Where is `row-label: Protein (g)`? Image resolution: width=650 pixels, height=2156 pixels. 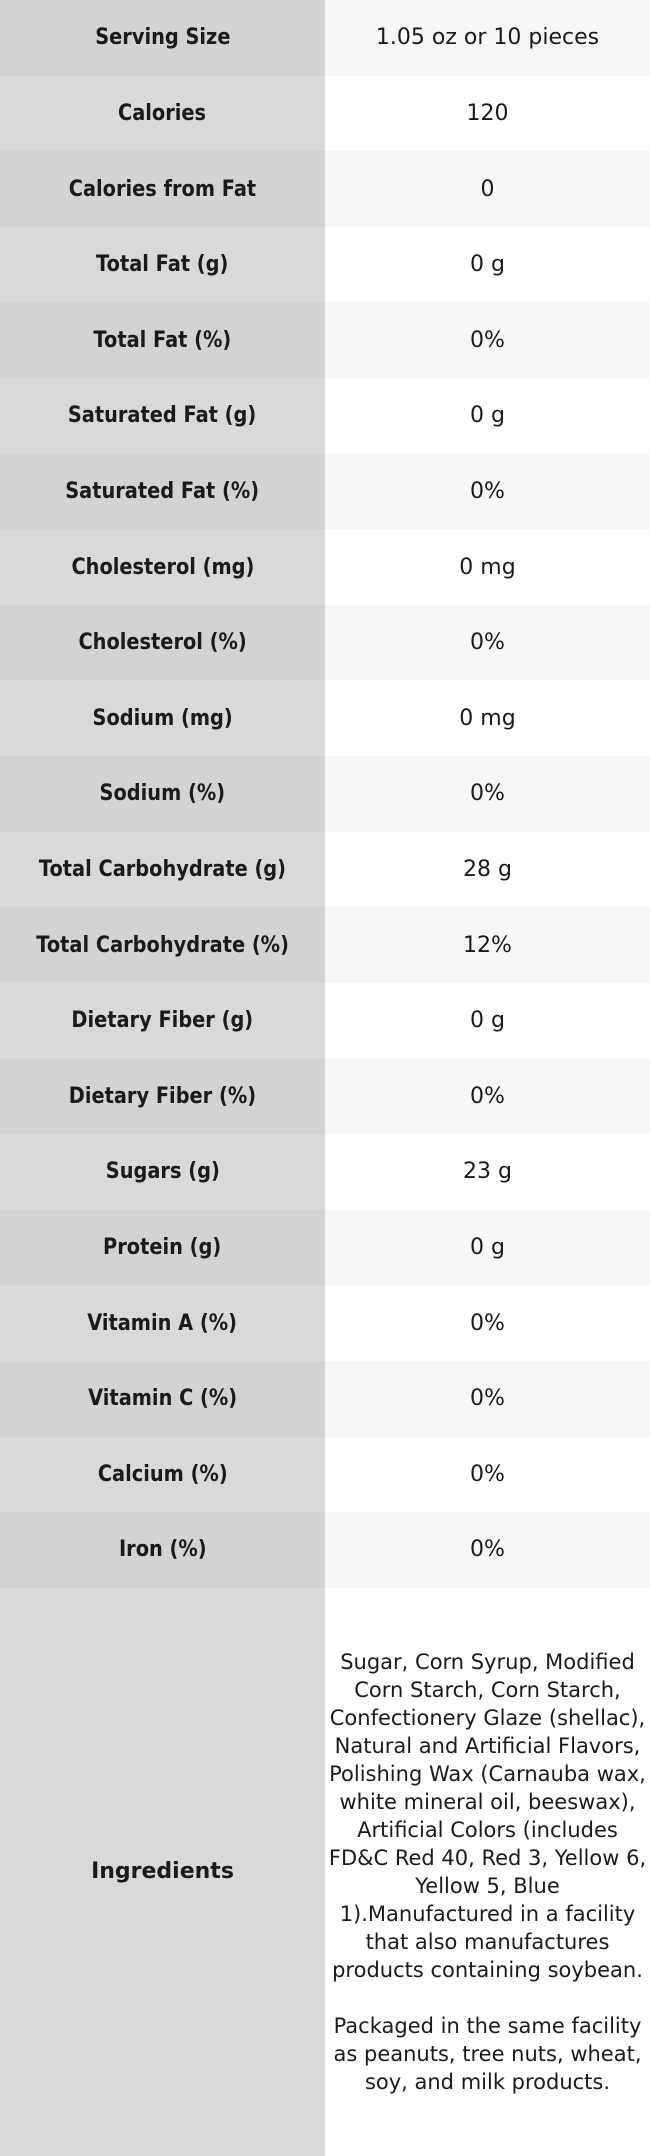
row-label: Protein (g) is located at coordinates (162, 1248).